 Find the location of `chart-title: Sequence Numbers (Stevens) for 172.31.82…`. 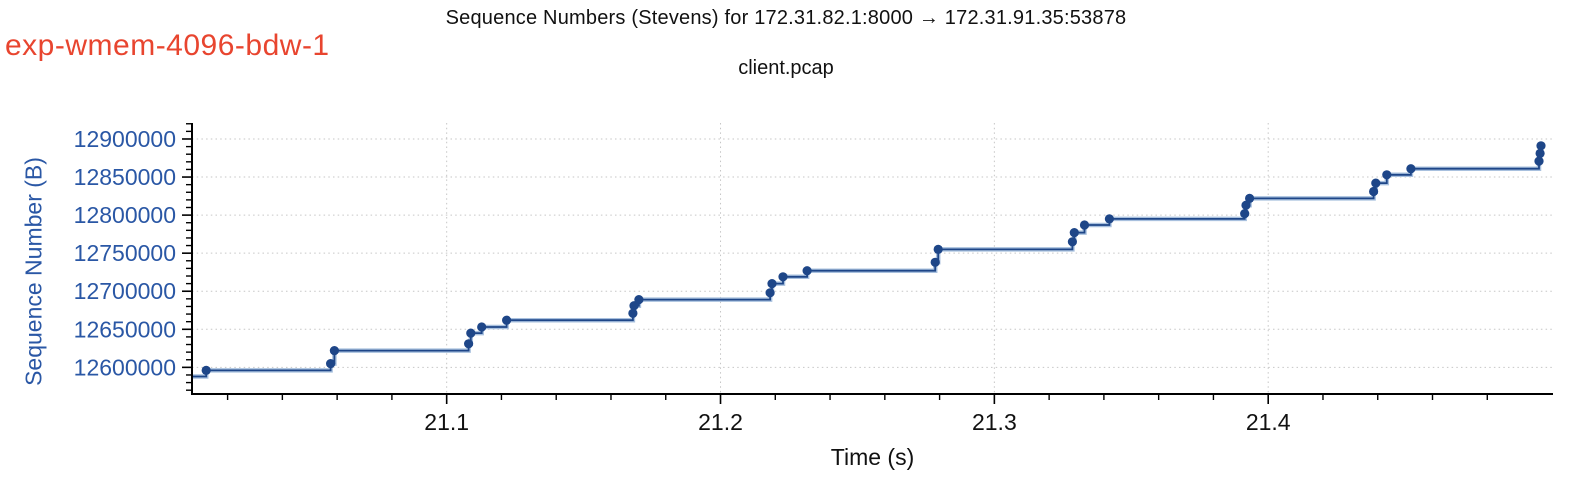

chart-title: Sequence Numbers (Stevens) for 172.31.82… is located at coordinates (786, 18).